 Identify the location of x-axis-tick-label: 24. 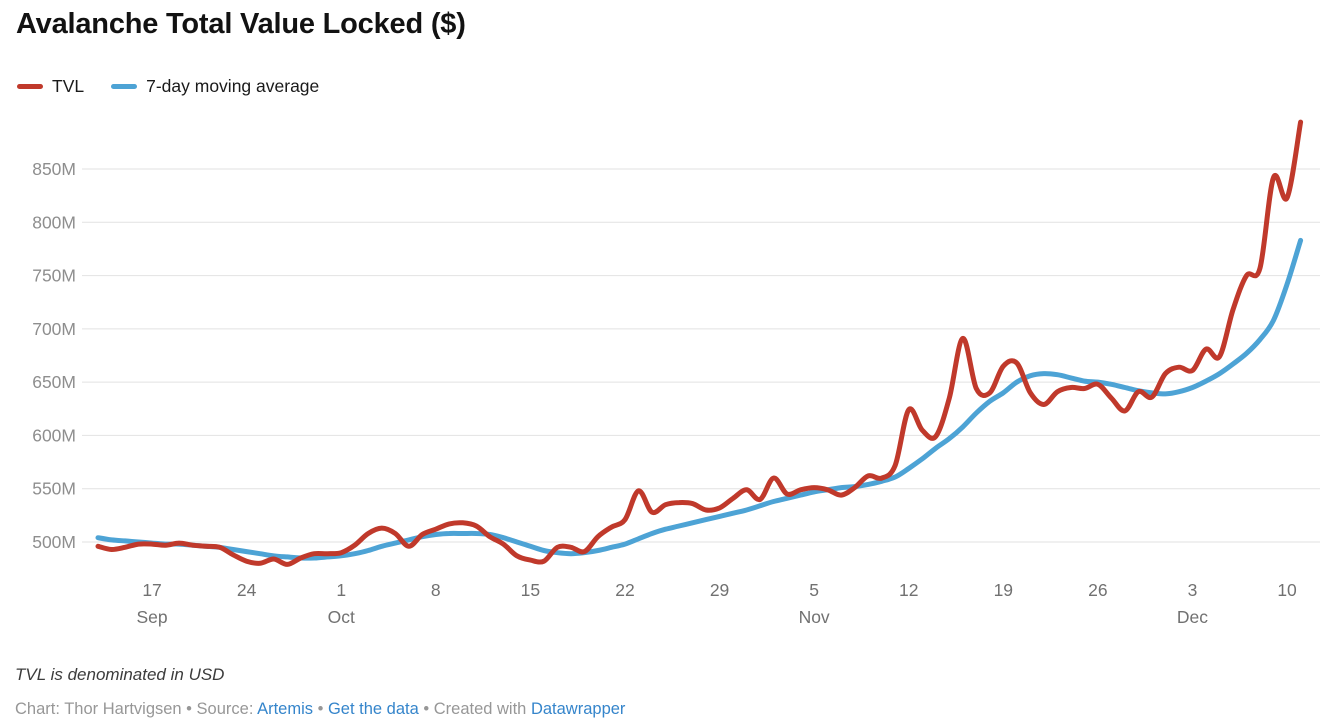
(247, 590).